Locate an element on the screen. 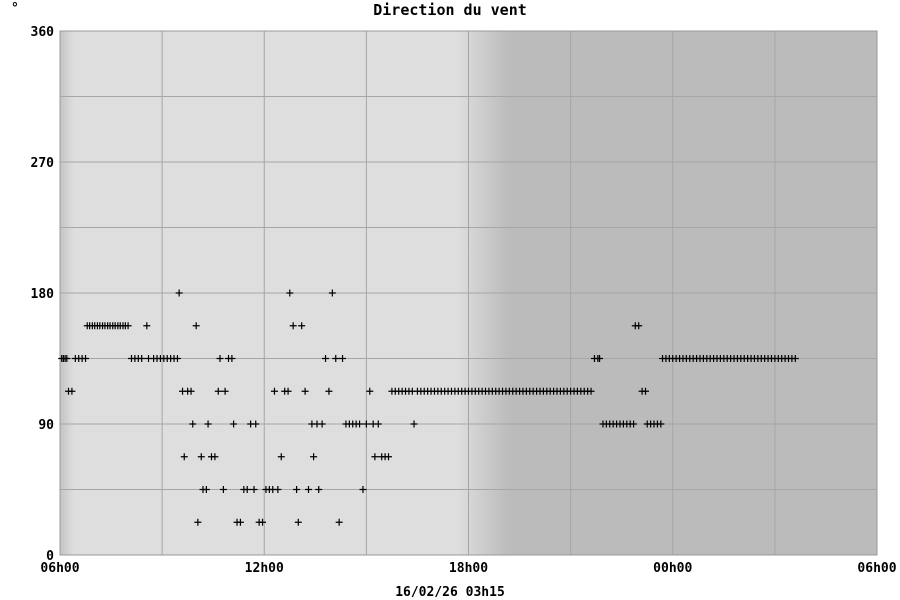 The height and width of the screenshot is (600, 900). chart-title: Direction du vent is located at coordinates (450, 10).